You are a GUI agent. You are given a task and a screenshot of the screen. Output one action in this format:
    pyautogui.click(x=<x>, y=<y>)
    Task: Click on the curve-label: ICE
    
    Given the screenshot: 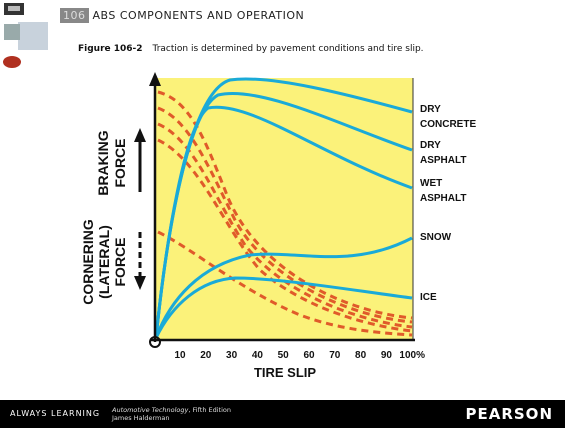 What is the action you would take?
    pyautogui.click(x=428, y=297)
    